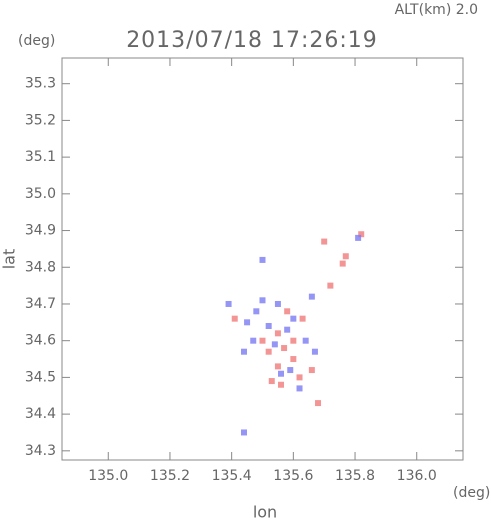 This screenshot has height=521, width=491. Describe the element at coordinates (40, 304) in the screenshot. I see `y-tick-label: 34.7` at that location.